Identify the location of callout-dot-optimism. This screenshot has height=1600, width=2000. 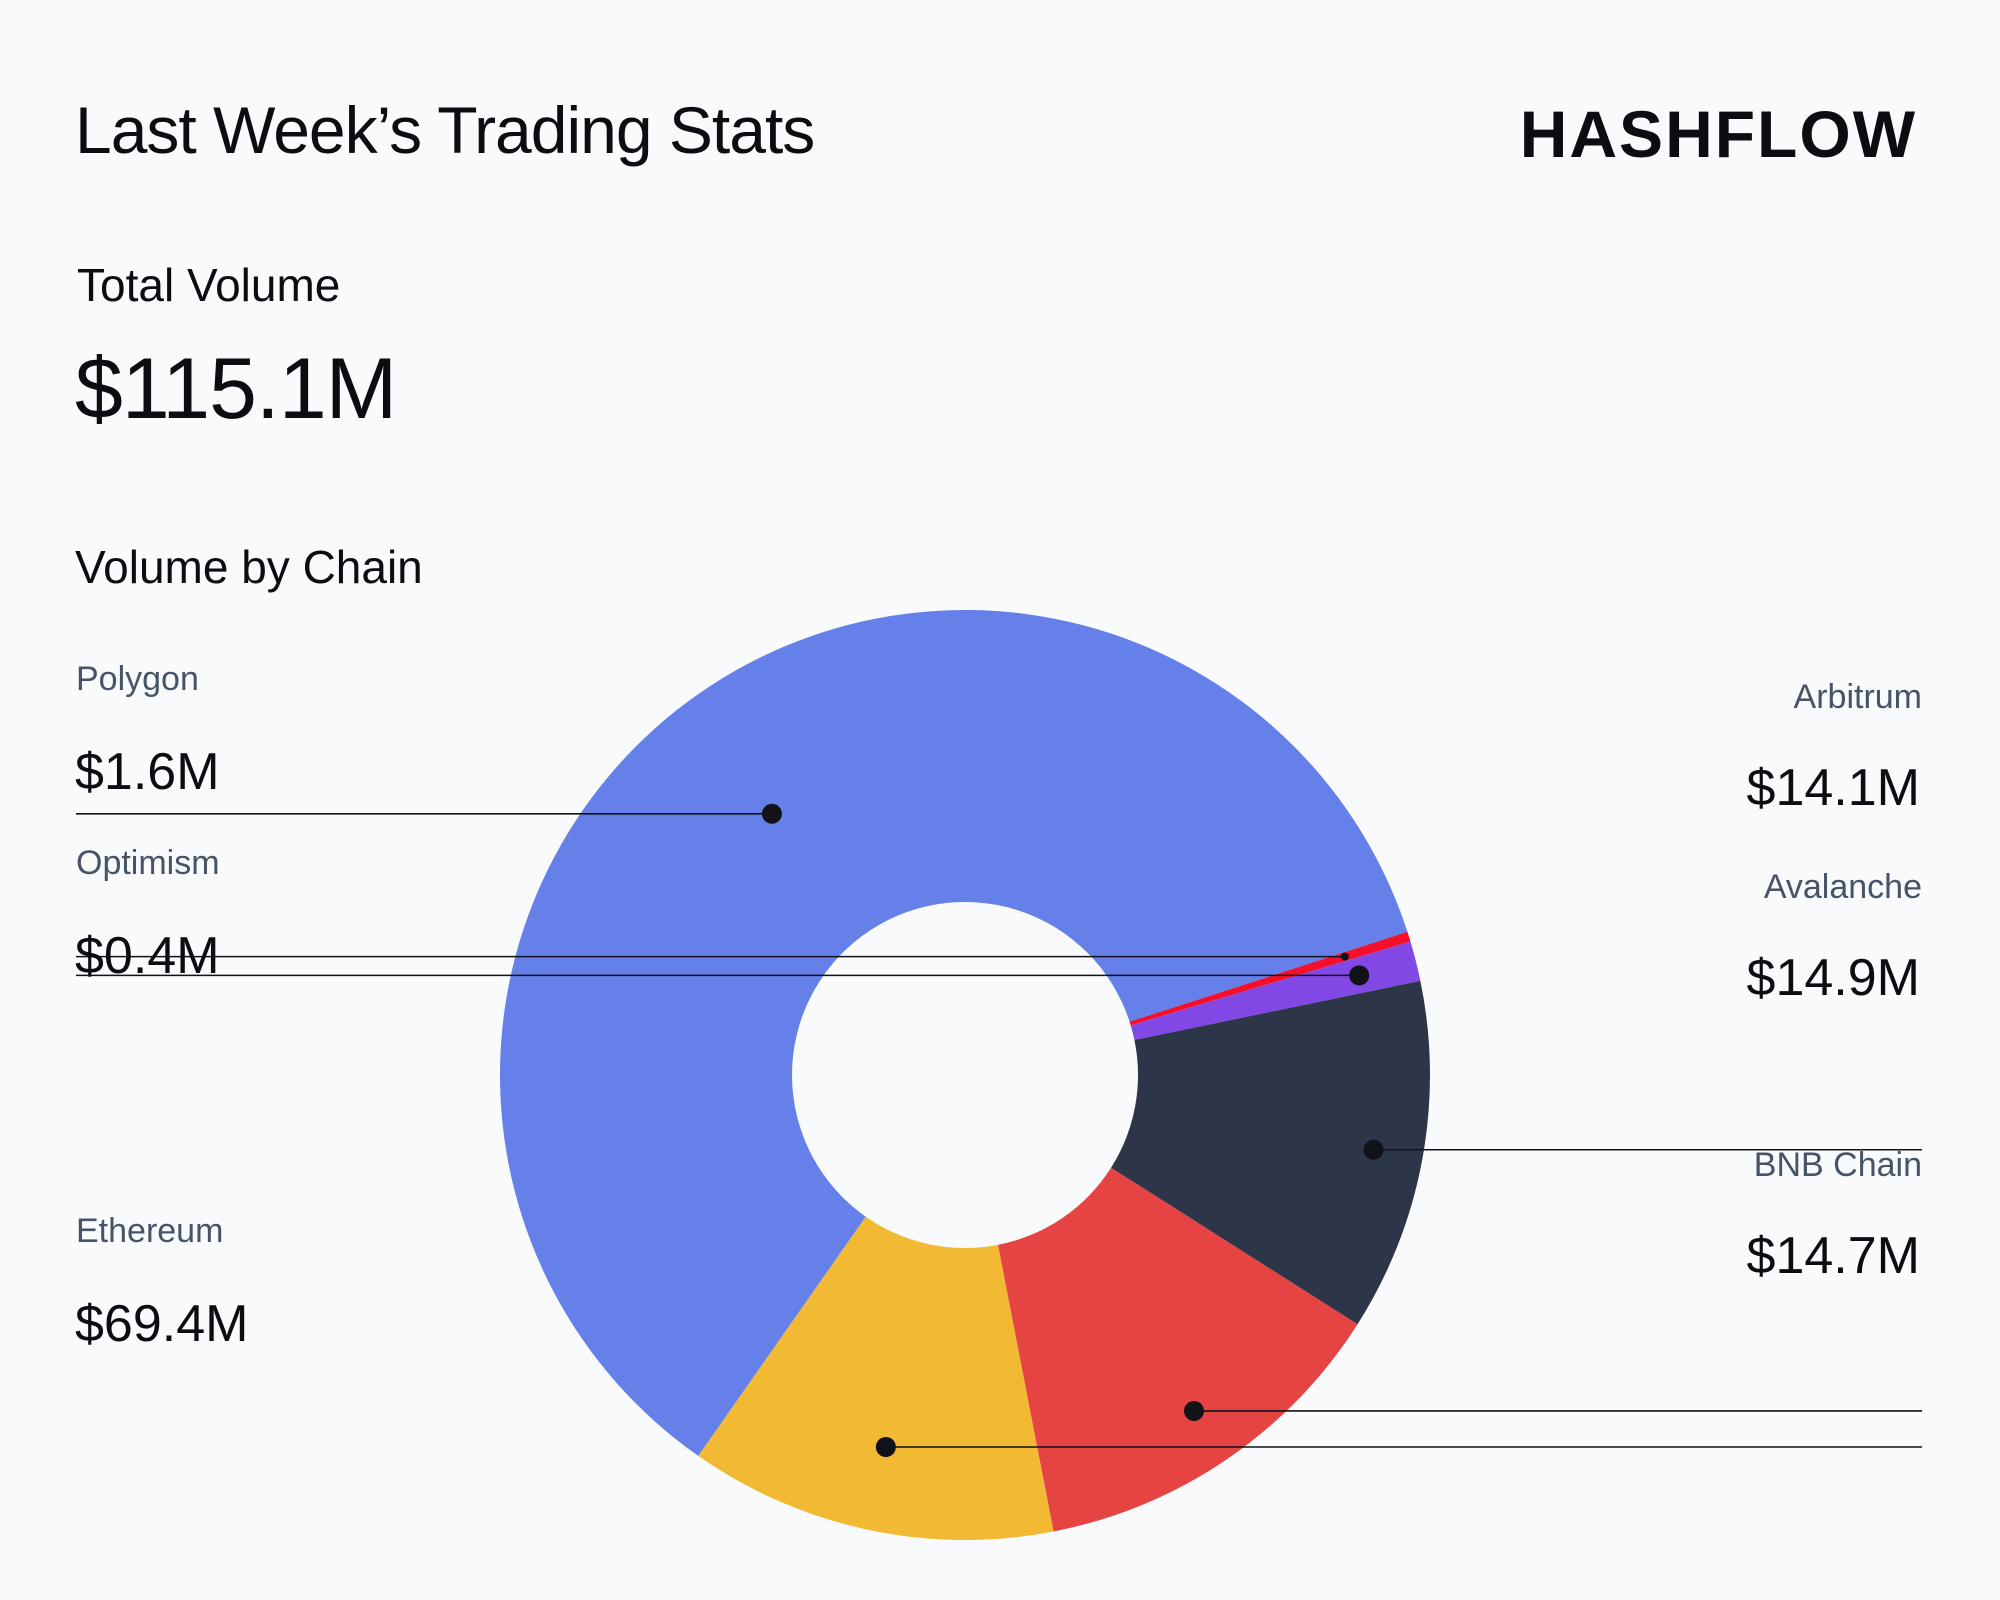
(1344, 956).